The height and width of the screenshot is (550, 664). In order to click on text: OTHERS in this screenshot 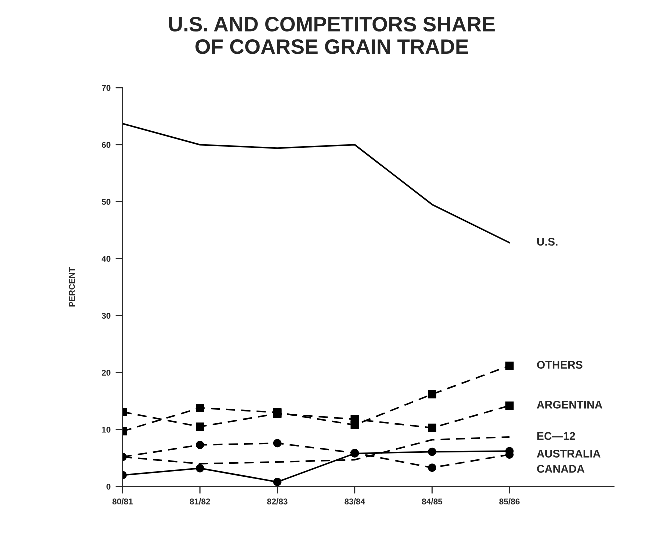, I will do `click(560, 365)`.